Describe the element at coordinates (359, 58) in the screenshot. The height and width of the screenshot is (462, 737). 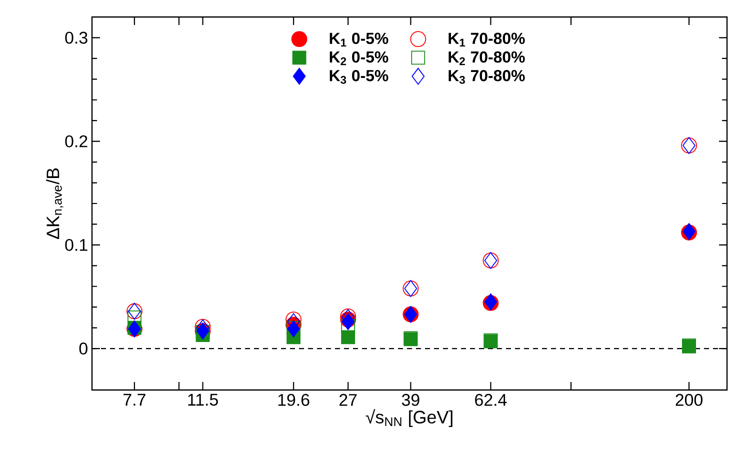
I see `legend-label: K$_{2}$ 0-5%` at that location.